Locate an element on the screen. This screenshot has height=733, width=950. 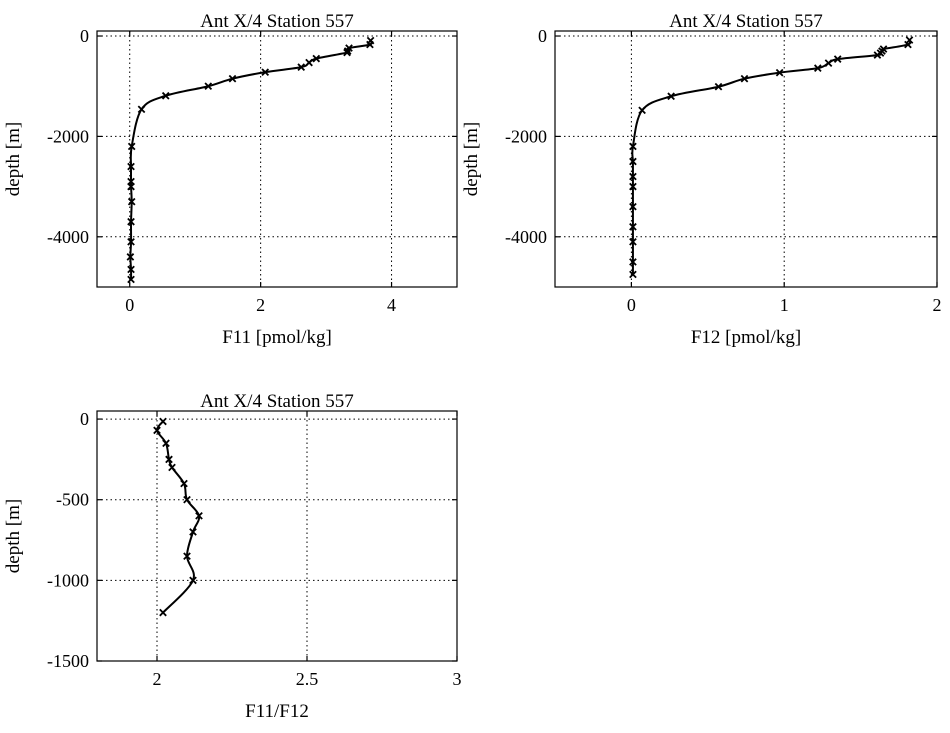
x-axis-label: F12 [pmol/kg] is located at coordinates (746, 337).